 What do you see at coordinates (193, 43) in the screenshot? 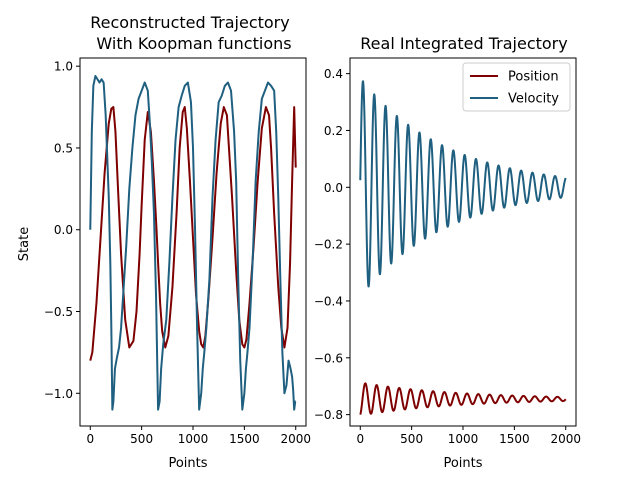
I see `left-chart-title-line2: With Koopman functions` at bounding box center [193, 43].